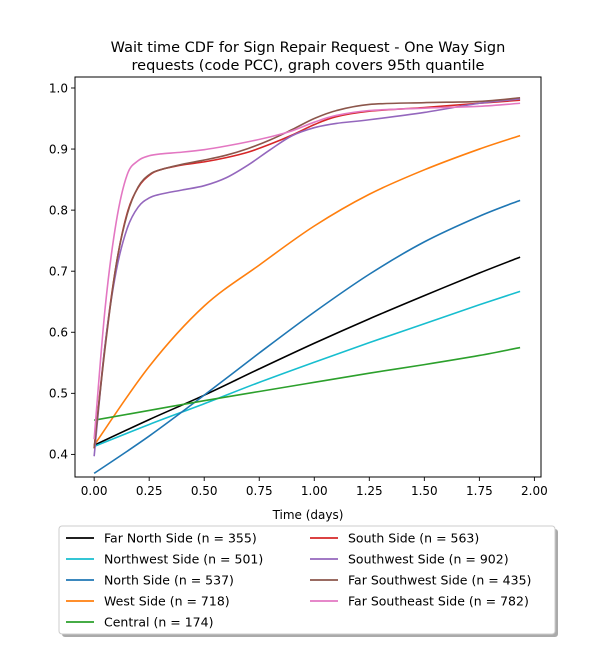 The image size is (600, 650). Describe the element at coordinates (204, 491) in the screenshot. I see `x-tick-label: 0.50` at that location.